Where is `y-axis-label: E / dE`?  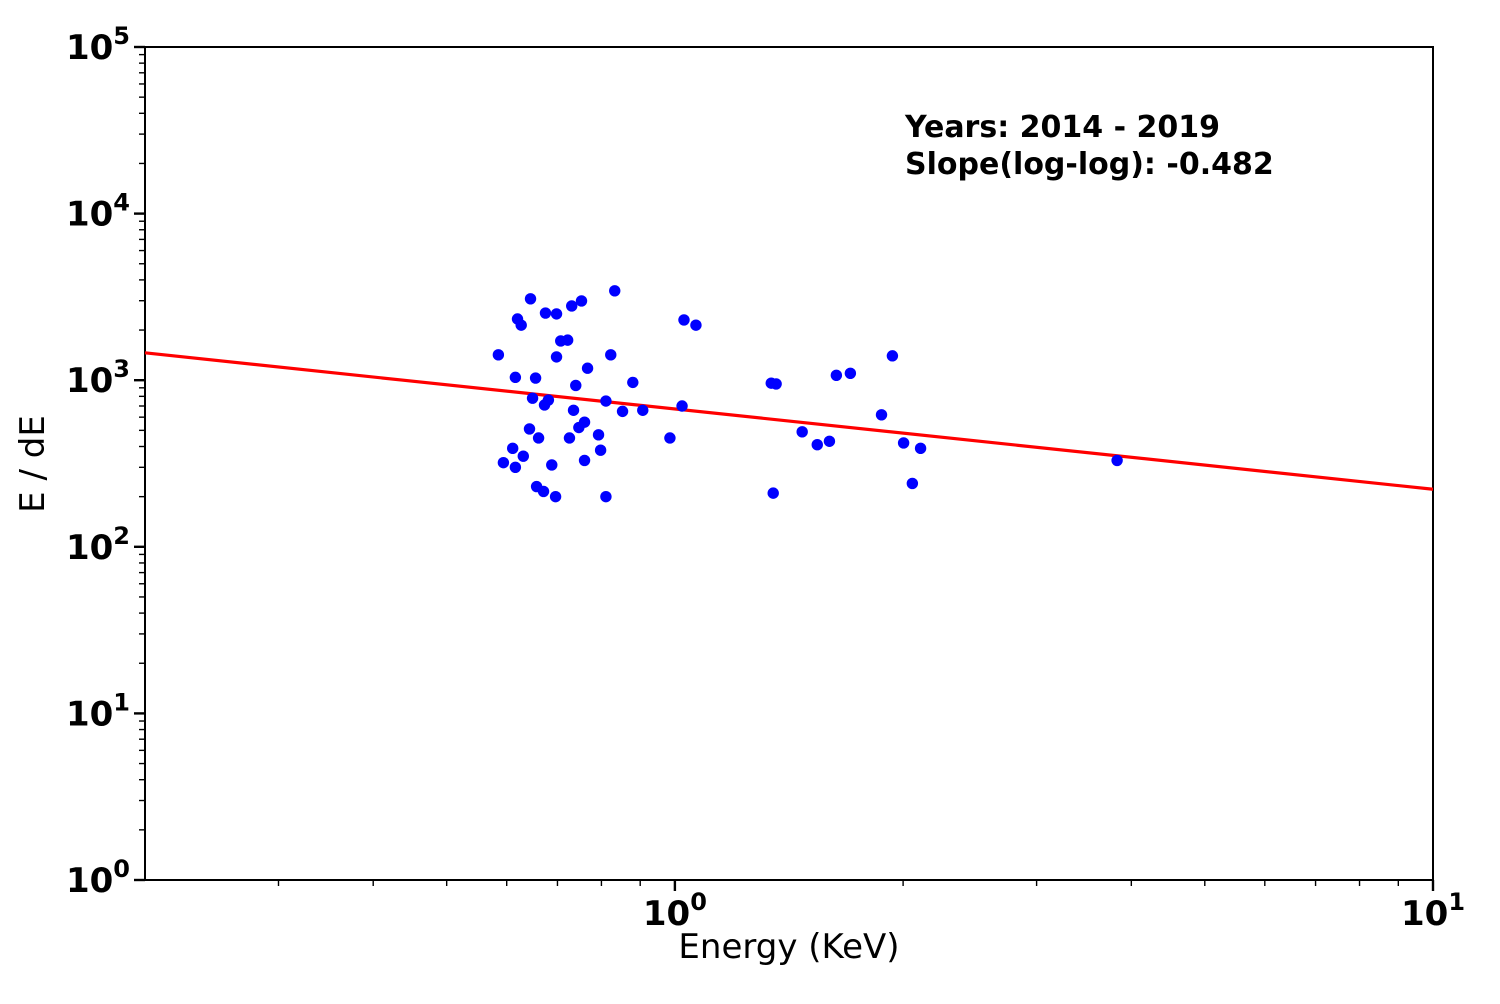
y-axis-label: E / dE is located at coordinates (33, 464).